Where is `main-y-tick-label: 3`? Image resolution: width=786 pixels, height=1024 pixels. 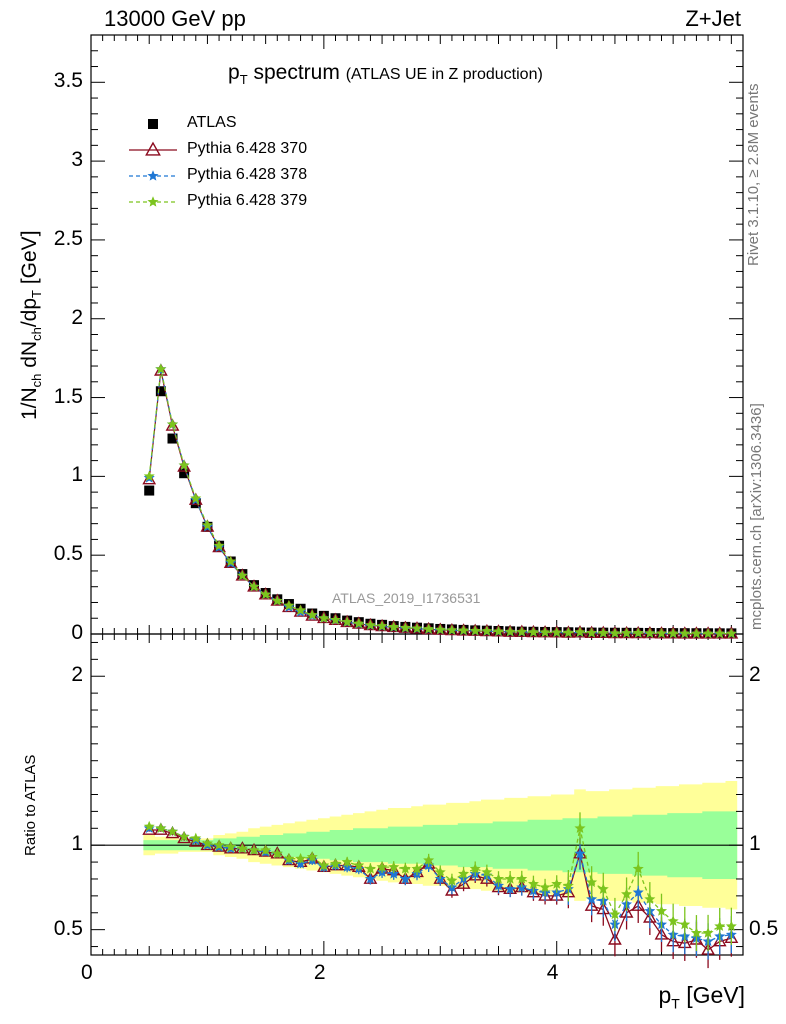 main-y-tick-label: 3 is located at coordinates (77, 160).